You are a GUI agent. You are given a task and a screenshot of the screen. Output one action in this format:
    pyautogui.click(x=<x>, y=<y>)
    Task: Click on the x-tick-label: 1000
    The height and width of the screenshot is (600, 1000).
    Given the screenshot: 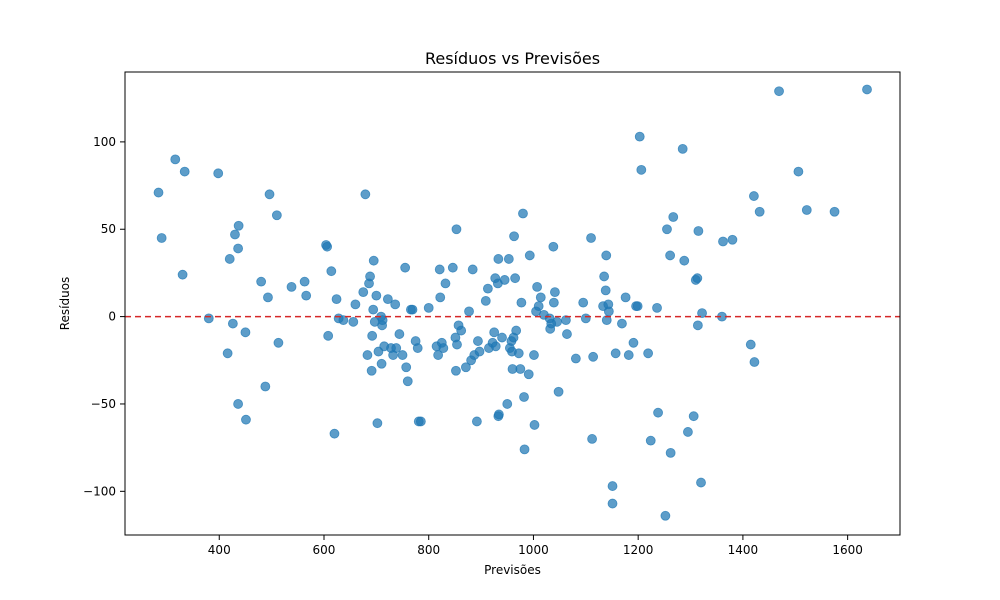 What is the action you would take?
    pyautogui.click(x=533, y=550)
    